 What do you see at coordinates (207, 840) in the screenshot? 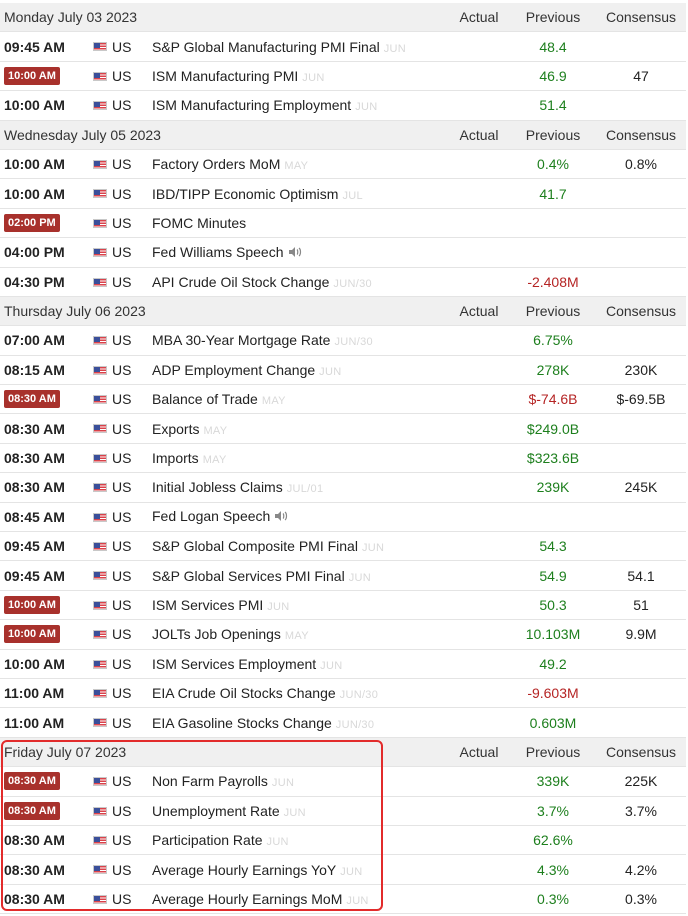
I see `event-name-link: Participation Rate` at bounding box center [207, 840].